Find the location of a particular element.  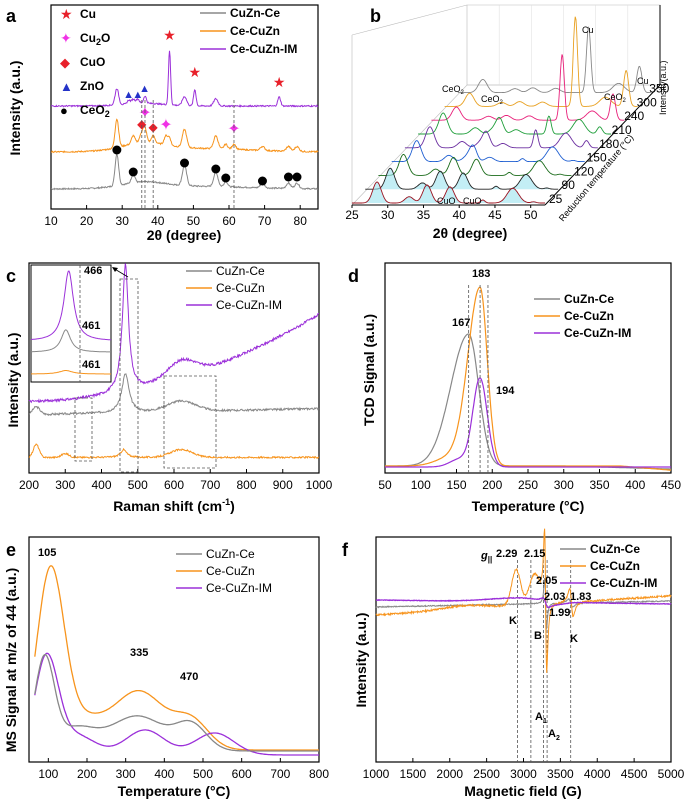

panel-b-ann-ceo2-1: CeO2 is located at coordinates (453, 90).